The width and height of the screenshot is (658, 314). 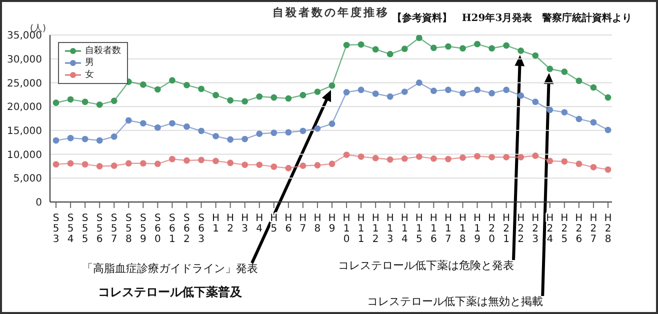 What do you see at coordinates (361, 229) in the screenshot?
I see `x-tick-label: H11` at bounding box center [361, 229].